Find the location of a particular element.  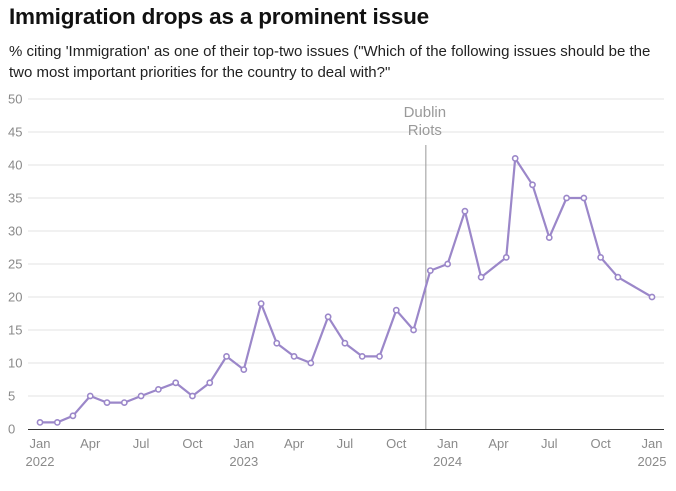

y-tick-label: 20 is located at coordinates (15, 297).